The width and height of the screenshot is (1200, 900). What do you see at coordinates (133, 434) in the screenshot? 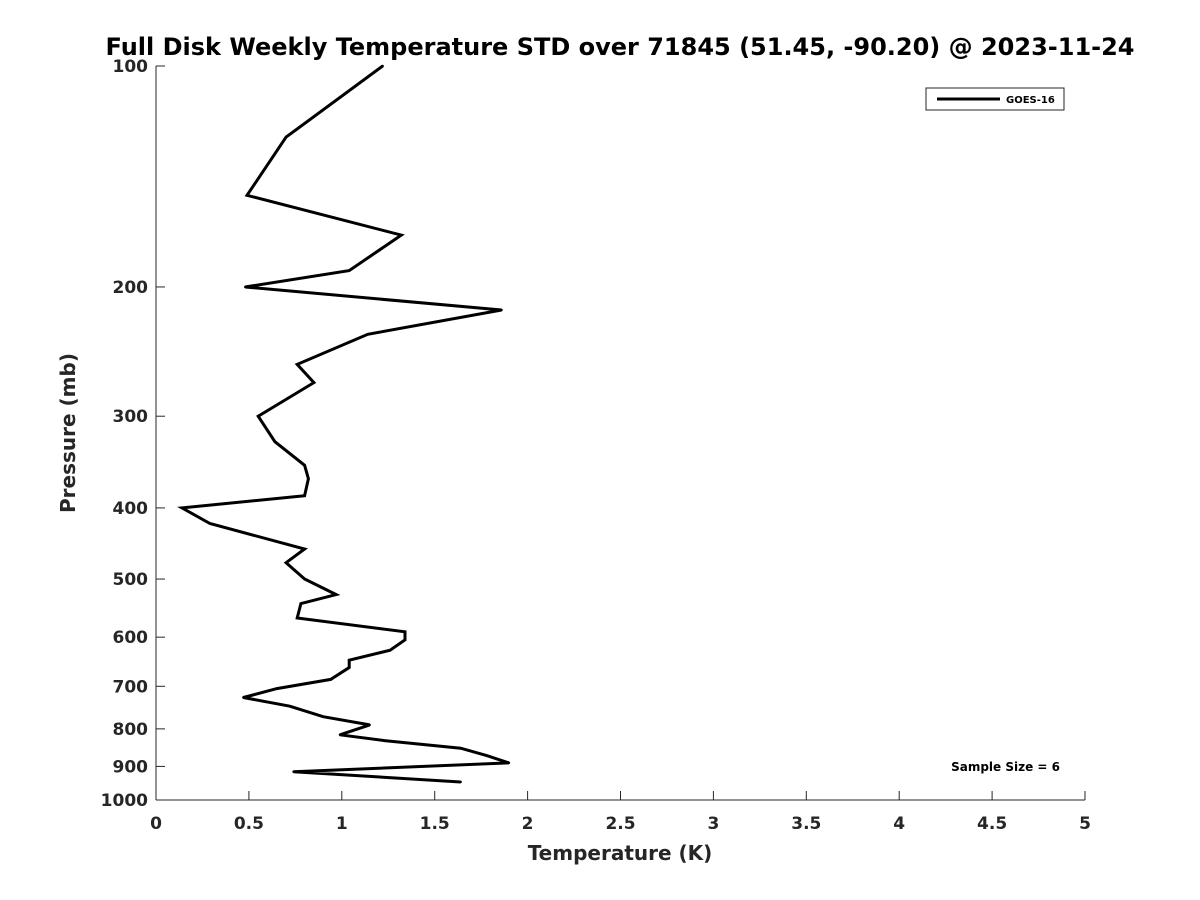
I see `y-axis-ticks: 100 200 300 400 500 600 700 800 900 1000` at bounding box center [133, 434].